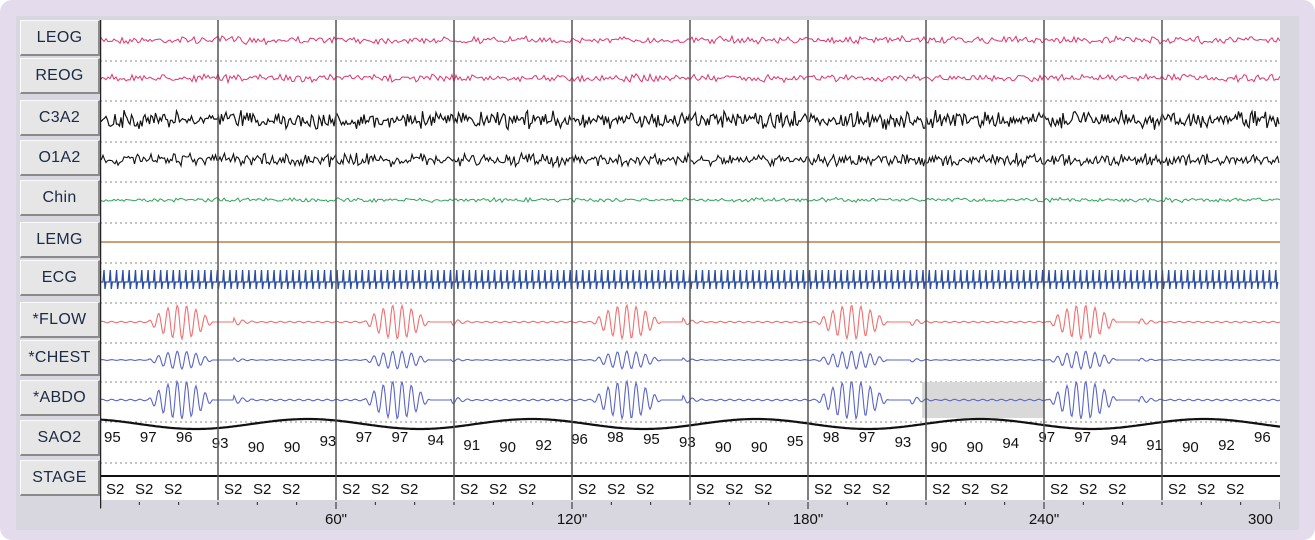 The height and width of the screenshot is (540, 1315). Describe the element at coordinates (1260, 518) in the screenshot. I see `x-axis-tick-label: 300` at that location.